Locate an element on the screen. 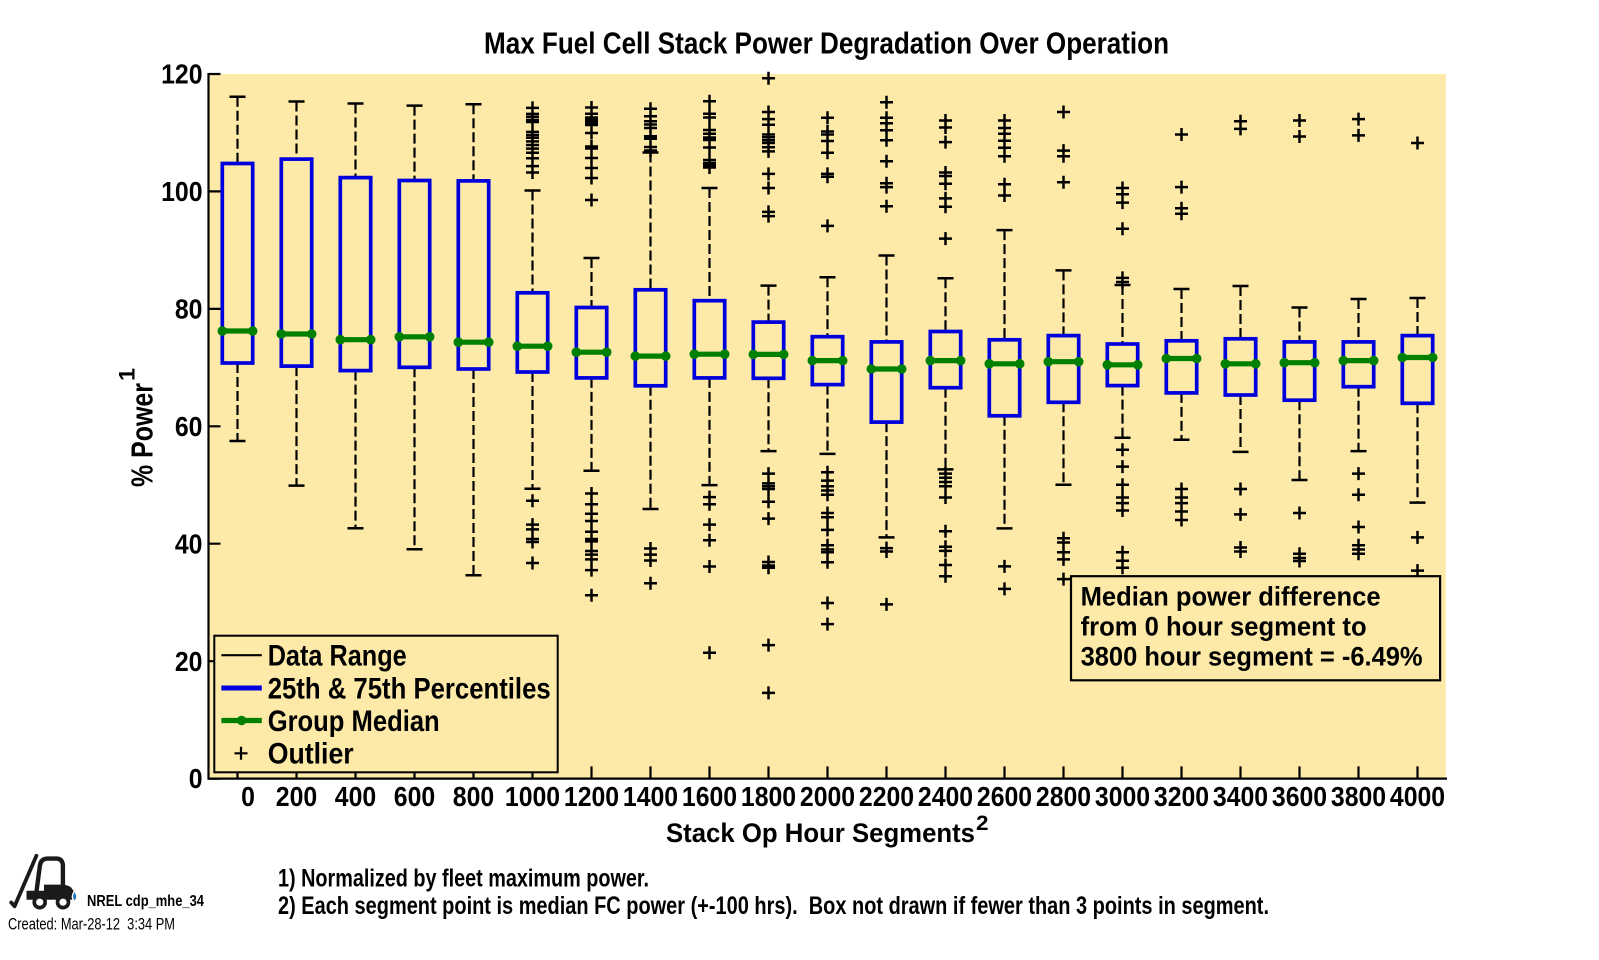 The height and width of the screenshot is (960, 1599). svg-text: 3800 is located at coordinates (1358, 796).